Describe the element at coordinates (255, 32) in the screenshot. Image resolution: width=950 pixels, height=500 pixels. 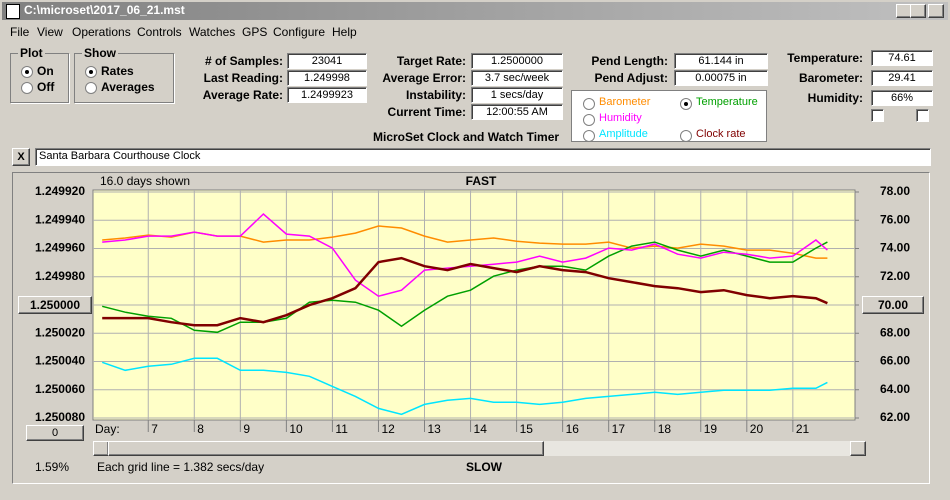
I see `menu-item: GPS` at that location.